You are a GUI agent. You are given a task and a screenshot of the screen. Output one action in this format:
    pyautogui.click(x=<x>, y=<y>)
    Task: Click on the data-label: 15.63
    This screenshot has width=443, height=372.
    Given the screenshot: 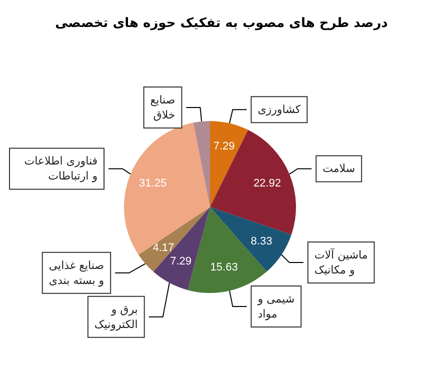 What is the action you would take?
    pyautogui.click(x=224, y=267)
    